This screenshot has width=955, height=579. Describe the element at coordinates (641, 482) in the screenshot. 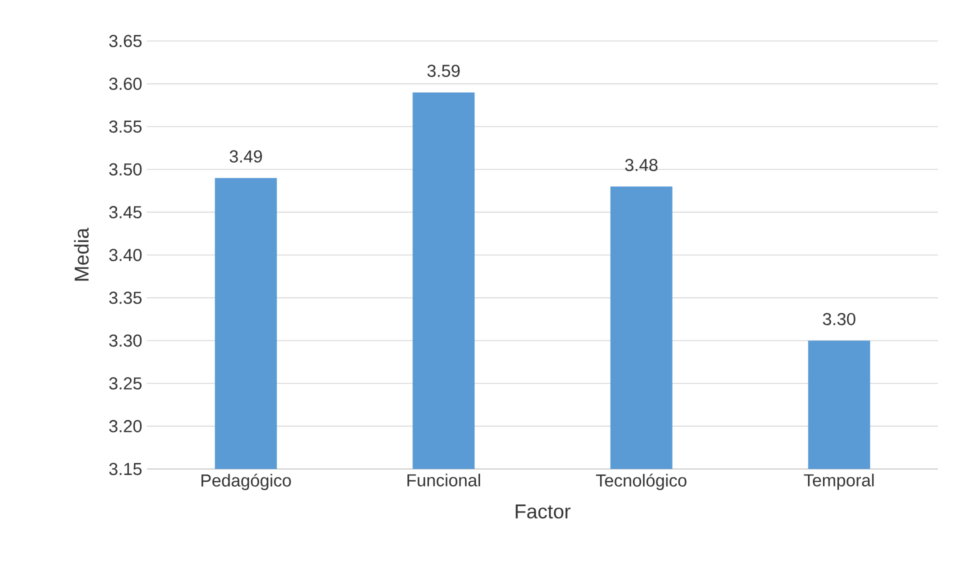

I see `x-tick-label: Tecnológico` at that location.